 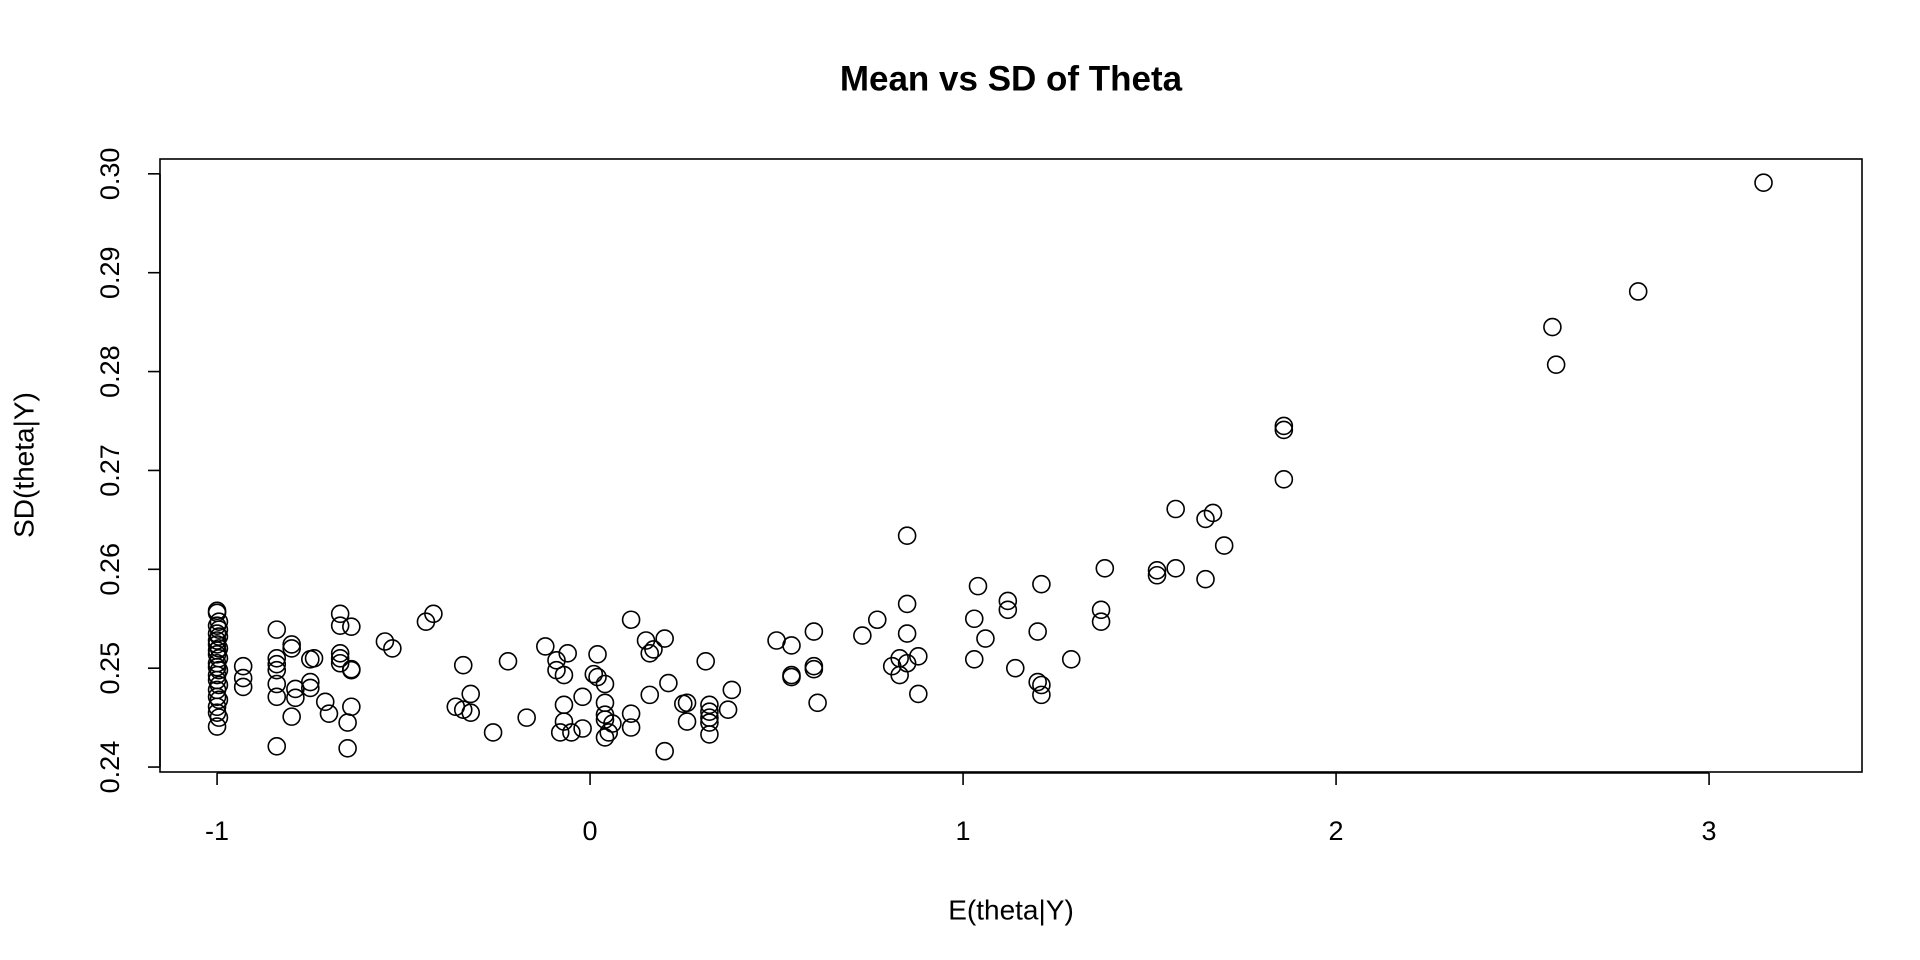 I want to click on y-tick-label: 0.30, so click(x=110, y=174).